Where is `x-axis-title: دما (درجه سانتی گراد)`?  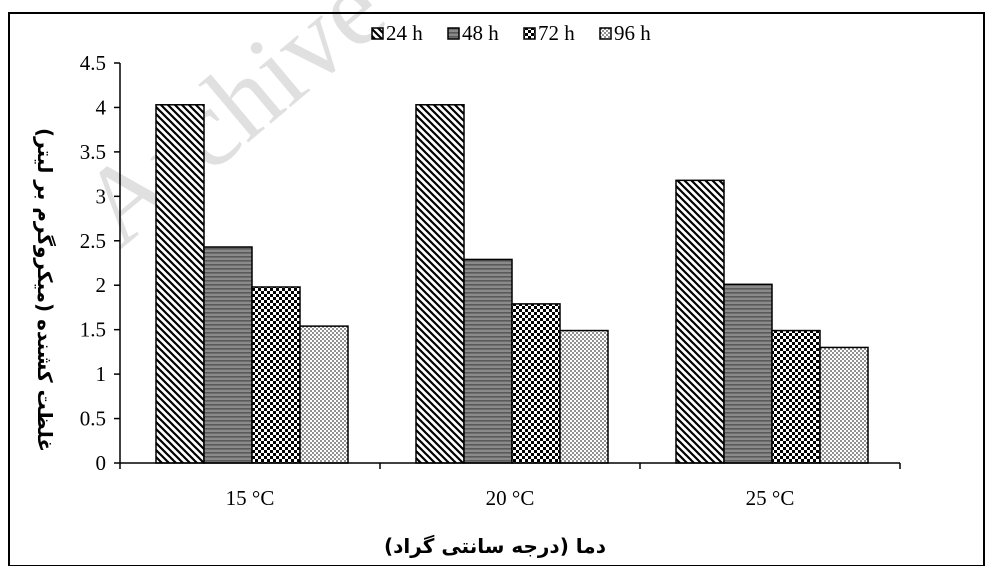 x-axis-title: دما (درجه سانتی گراد) is located at coordinates (495, 546).